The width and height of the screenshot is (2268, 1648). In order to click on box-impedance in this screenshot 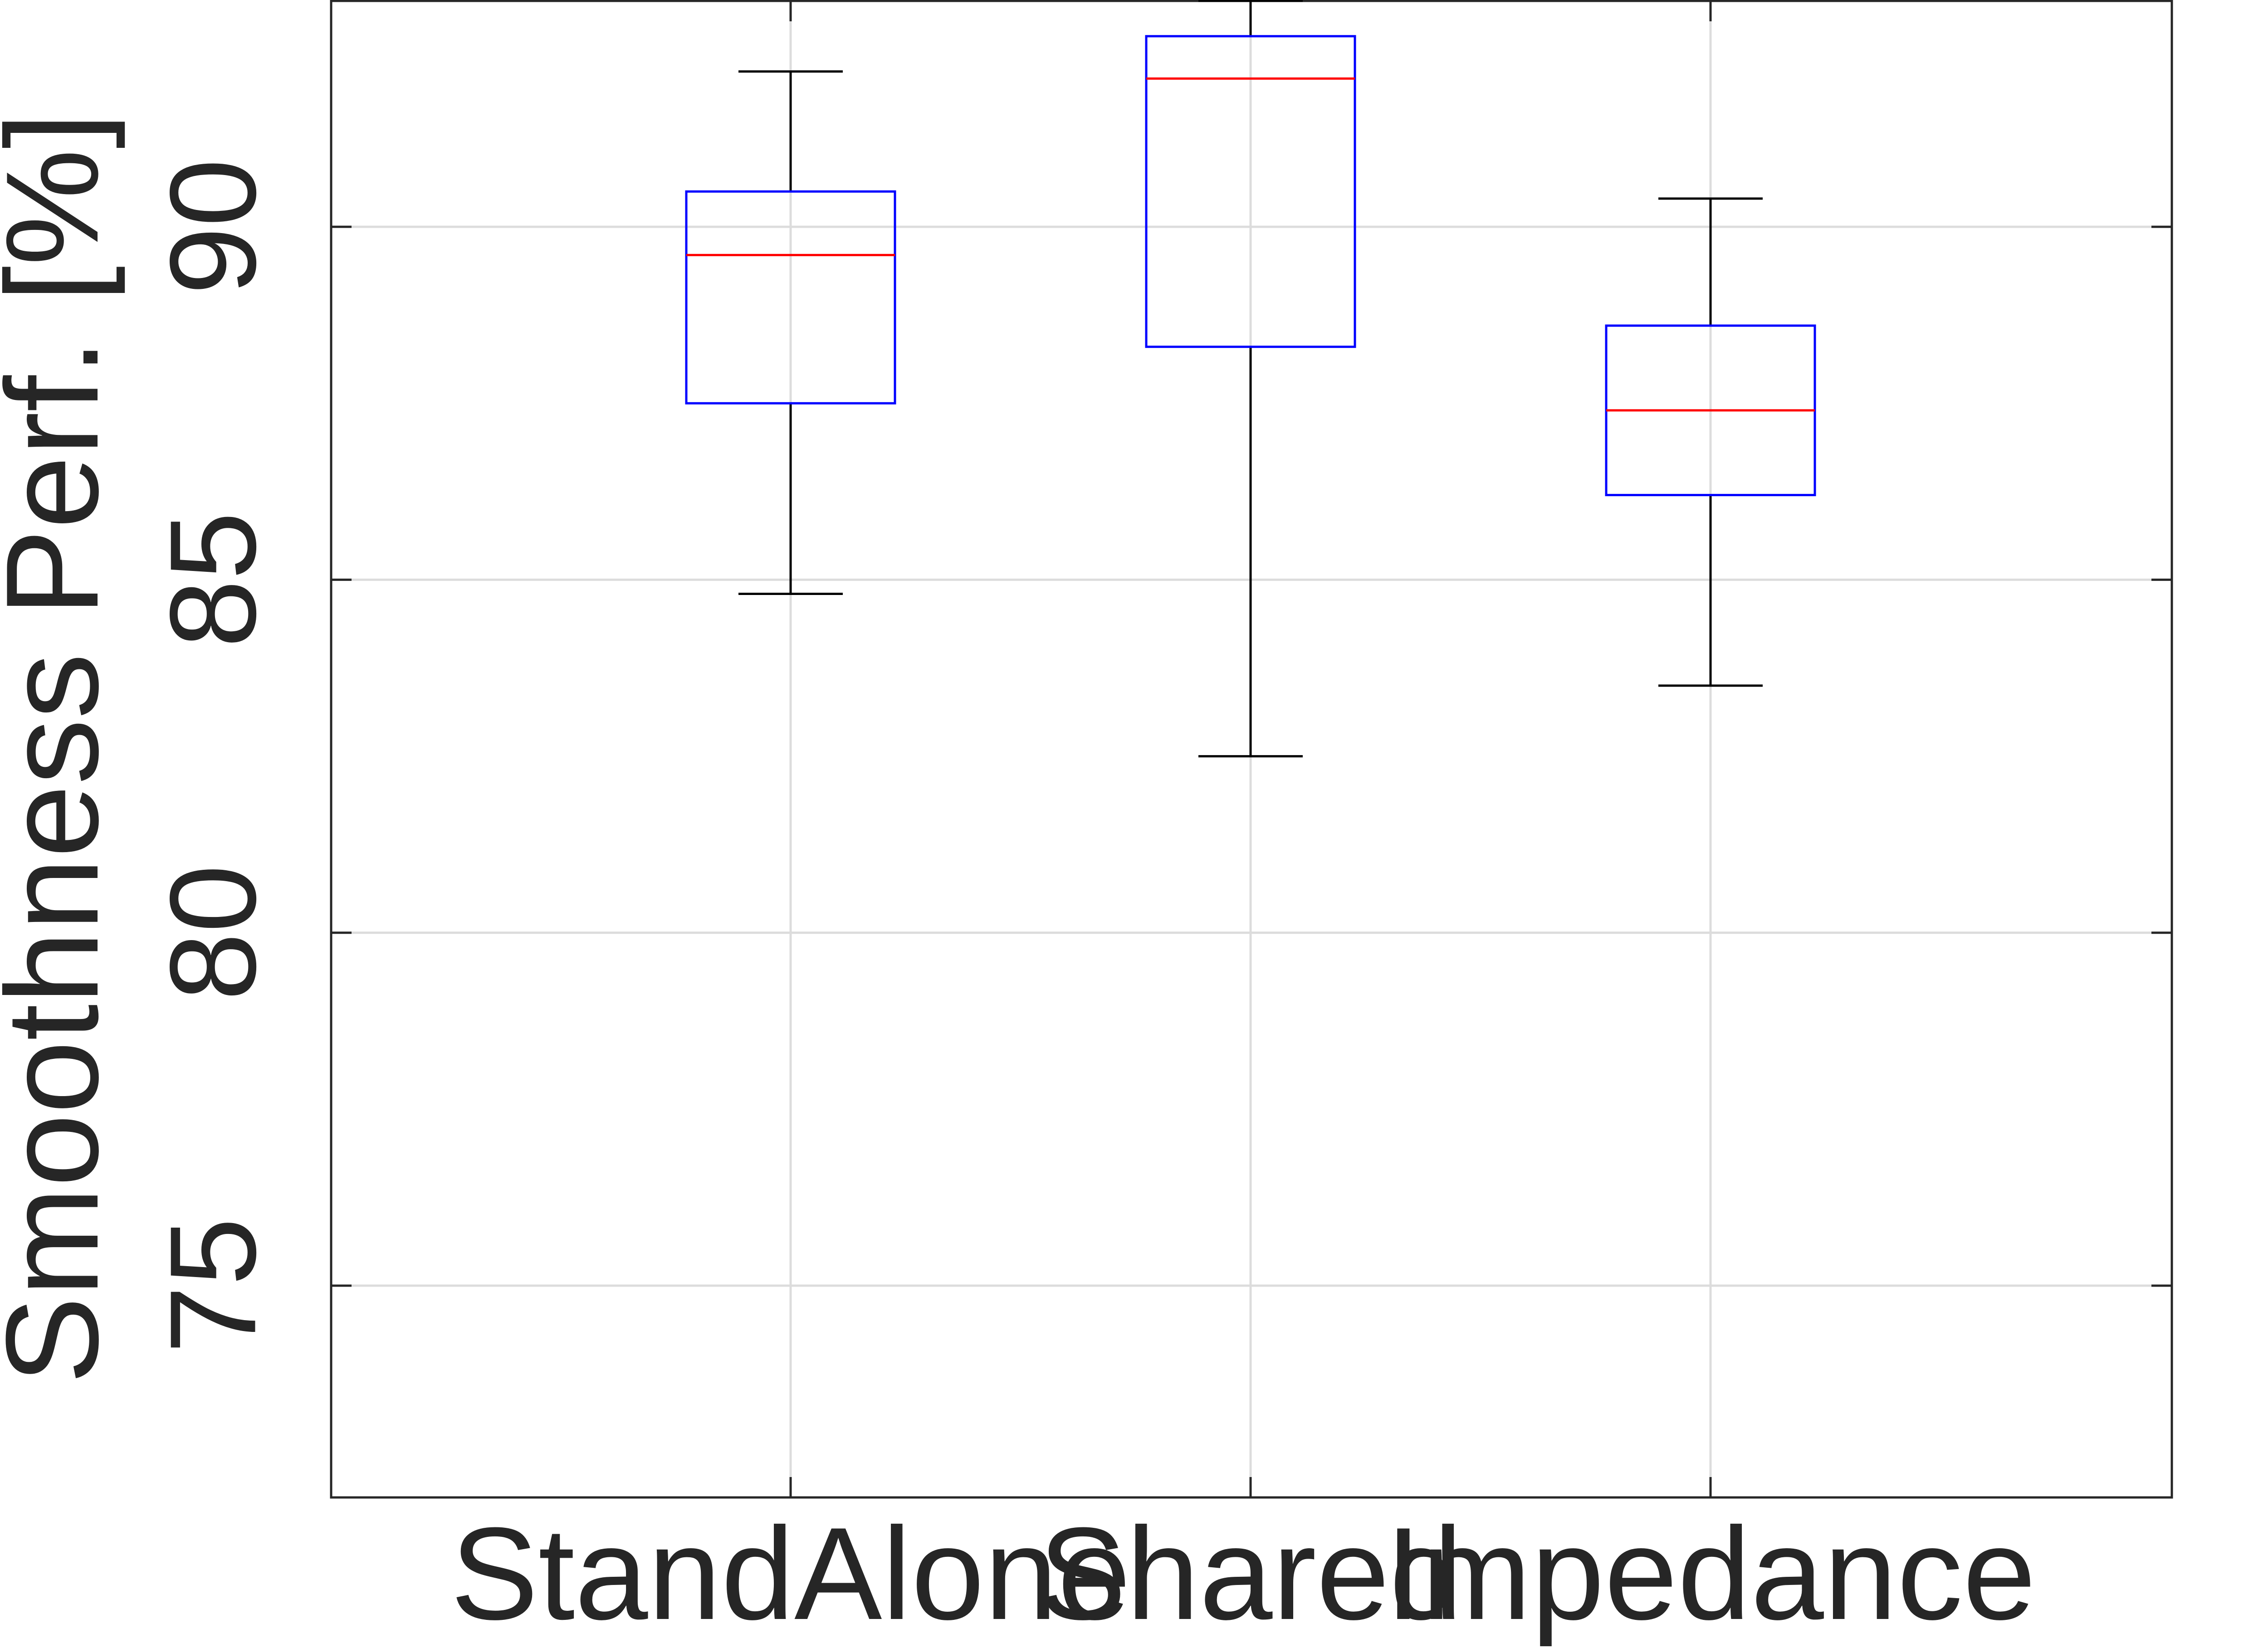, I will do `click(1710, 442)`.